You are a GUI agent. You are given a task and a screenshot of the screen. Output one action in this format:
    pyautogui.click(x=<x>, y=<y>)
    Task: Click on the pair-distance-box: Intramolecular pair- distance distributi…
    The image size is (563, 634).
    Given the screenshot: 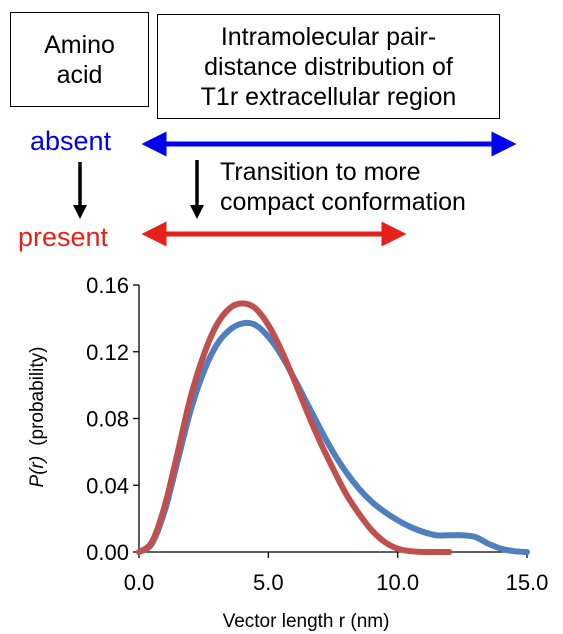 What is the action you would take?
    pyautogui.click(x=328, y=66)
    